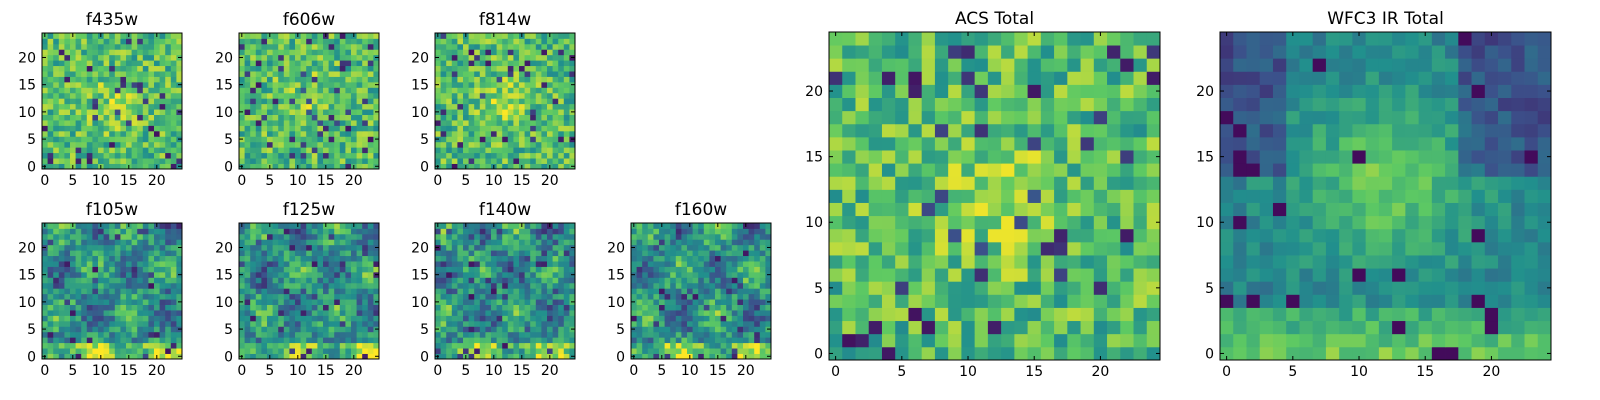 Image resolution: width=1600 pixels, height=400 pixels. Describe the element at coordinates (228, 330) in the screenshot. I see `y-tick-label: 5` at that location.